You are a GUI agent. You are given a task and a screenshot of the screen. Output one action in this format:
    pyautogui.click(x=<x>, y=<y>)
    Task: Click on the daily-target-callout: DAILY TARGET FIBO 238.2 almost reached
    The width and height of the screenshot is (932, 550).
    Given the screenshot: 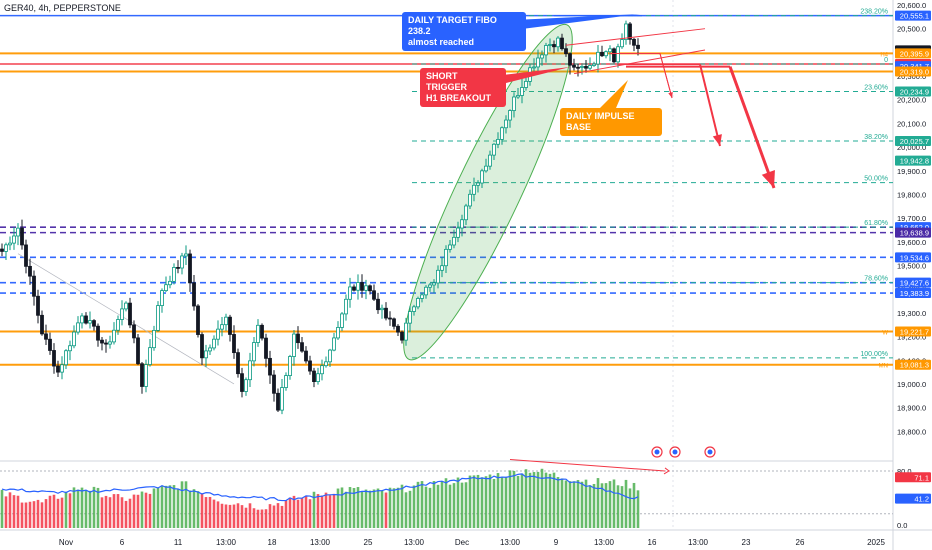 What is the action you would take?
    pyautogui.click(x=464, y=31)
    